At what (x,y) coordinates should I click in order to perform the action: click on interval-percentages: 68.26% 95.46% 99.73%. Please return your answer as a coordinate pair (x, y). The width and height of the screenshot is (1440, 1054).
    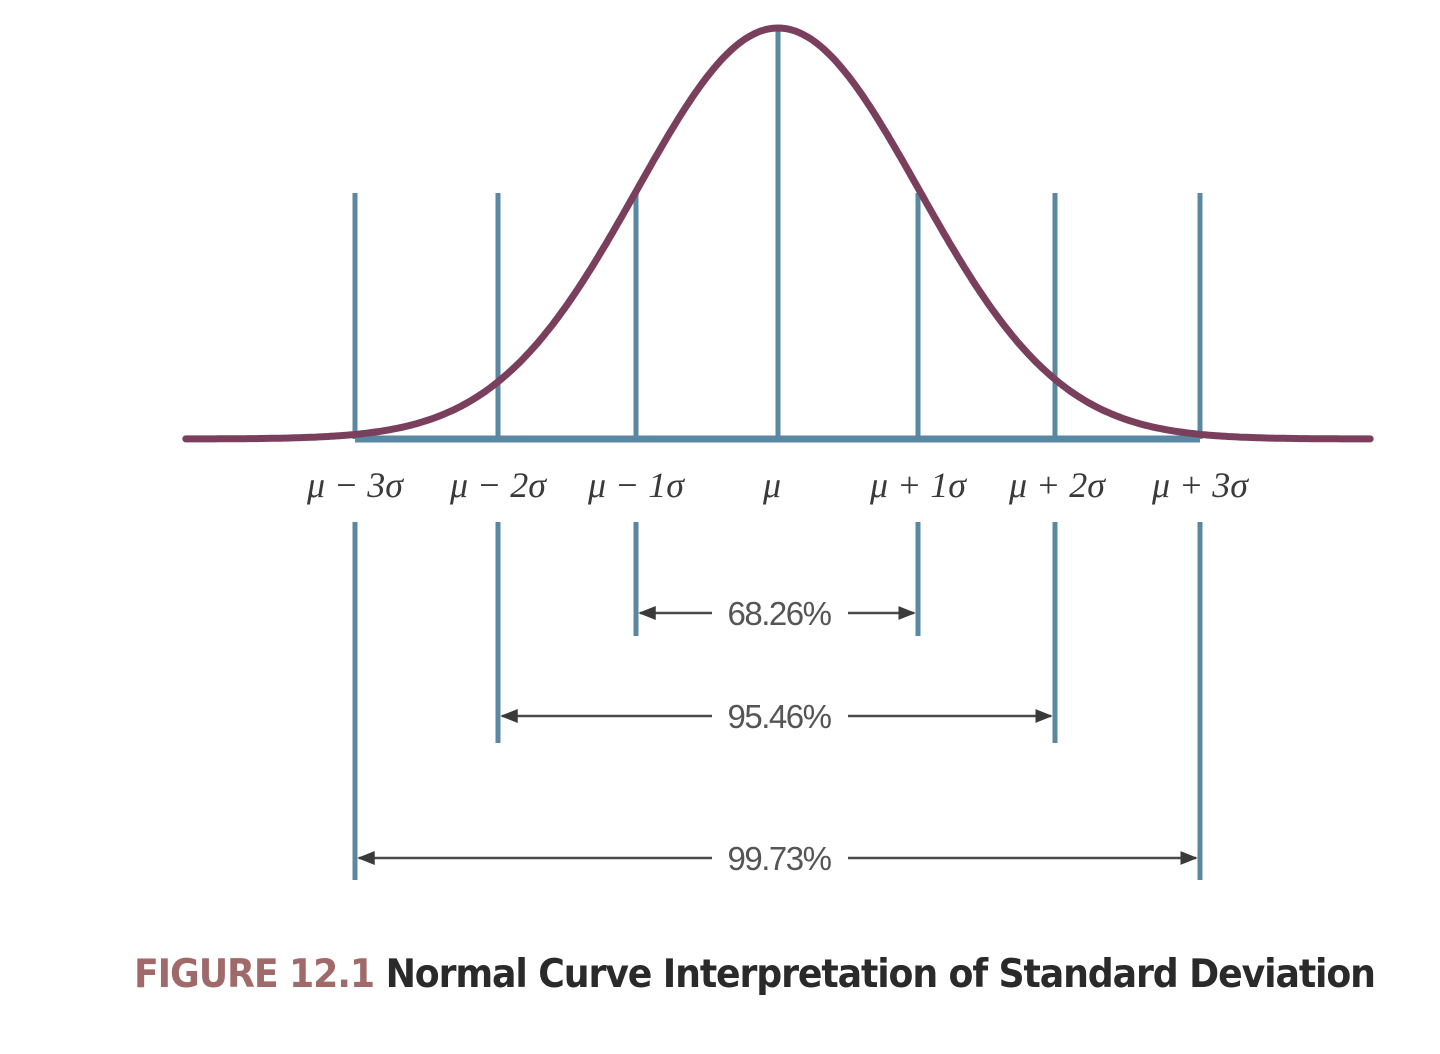
    Looking at the image, I should click on (781, 736).